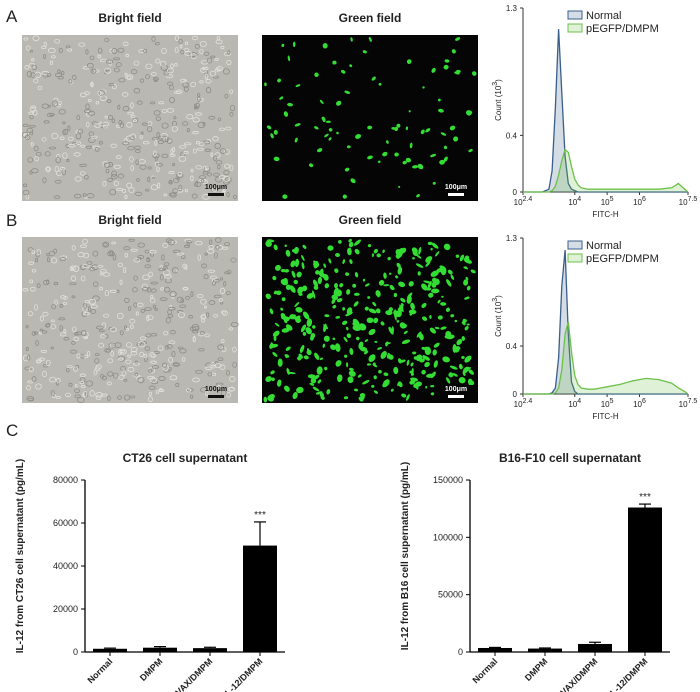  I want to click on scale-bar-box, so click(456, 191).